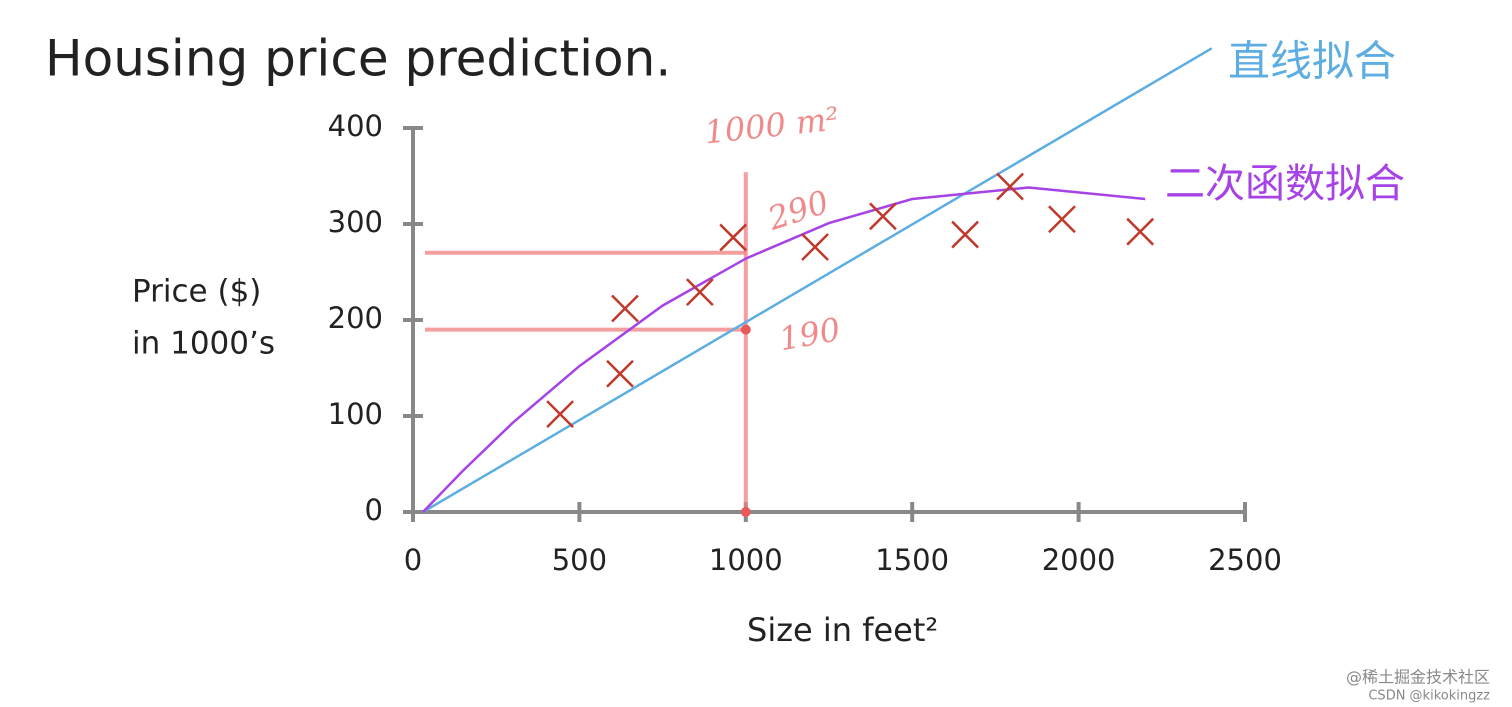 This screenshot has width=1512, height=707. I want to click on x-tick-label: 1500, so click(912, 560).